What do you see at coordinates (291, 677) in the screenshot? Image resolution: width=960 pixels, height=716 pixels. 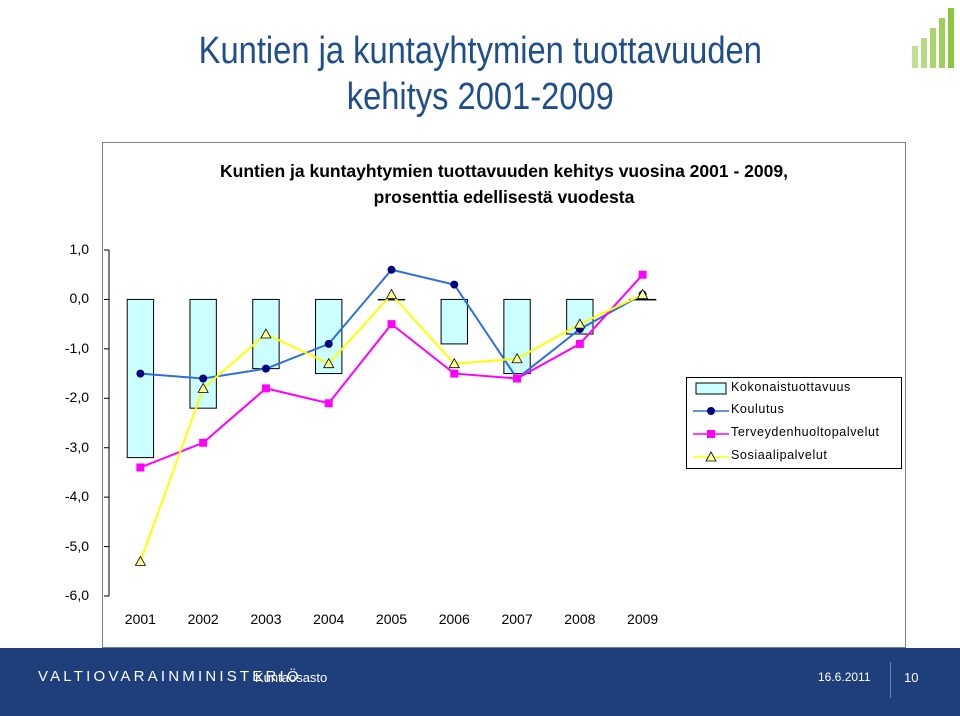 I see `footer-unit: Kuntaosasto` at bounding box center [291, 677].